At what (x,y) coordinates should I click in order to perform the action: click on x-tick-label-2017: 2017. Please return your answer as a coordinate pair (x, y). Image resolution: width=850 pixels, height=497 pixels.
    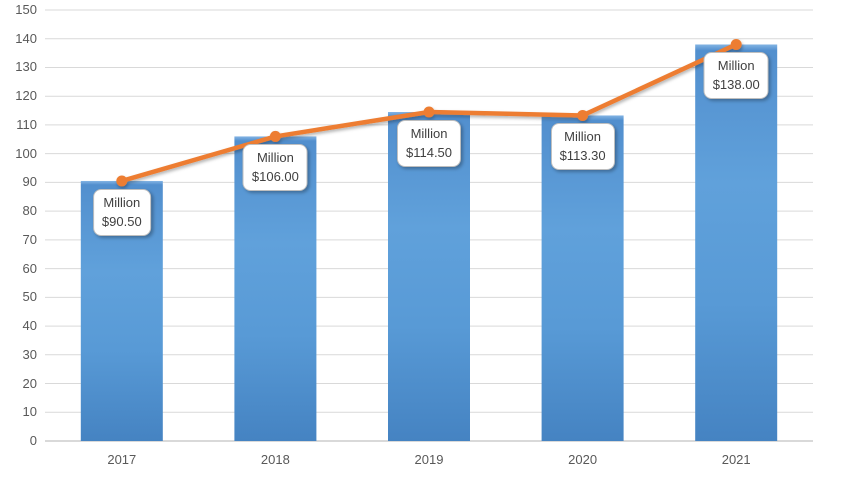
    Looking at the image, I should click on (122, 459).